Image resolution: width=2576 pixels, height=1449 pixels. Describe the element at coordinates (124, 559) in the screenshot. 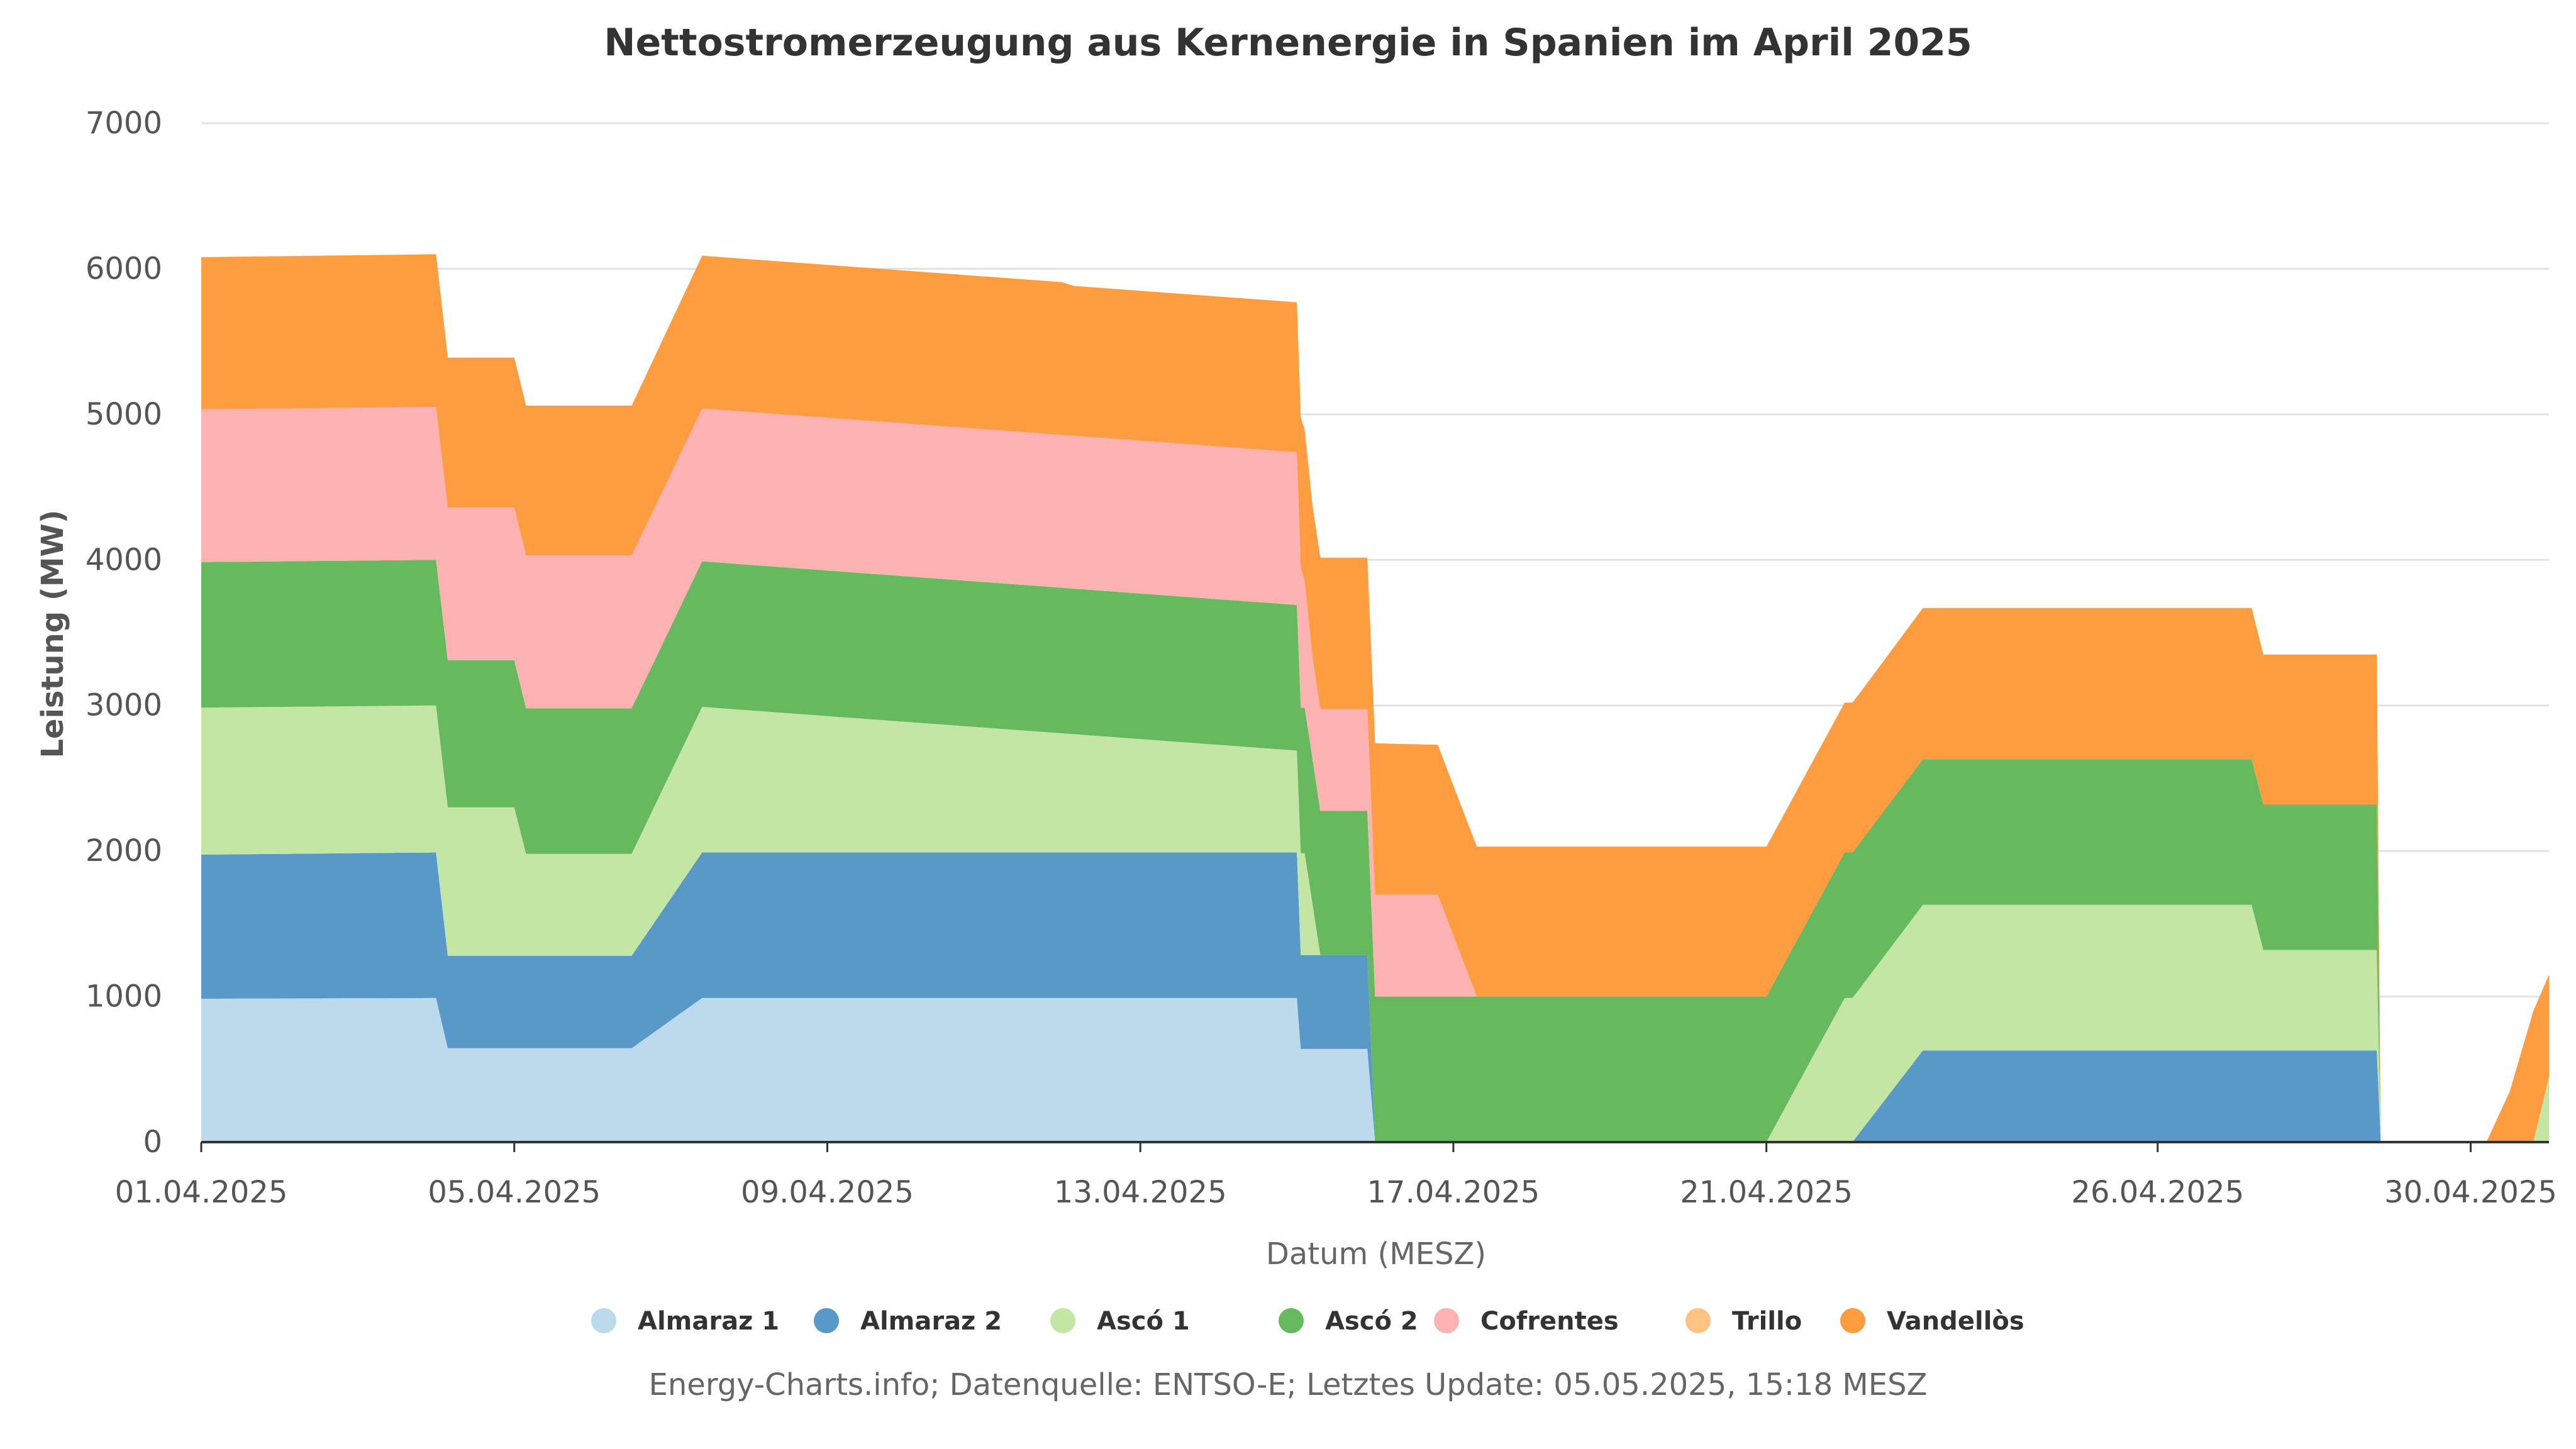

I see `y-tick-label: 4000` at that location.